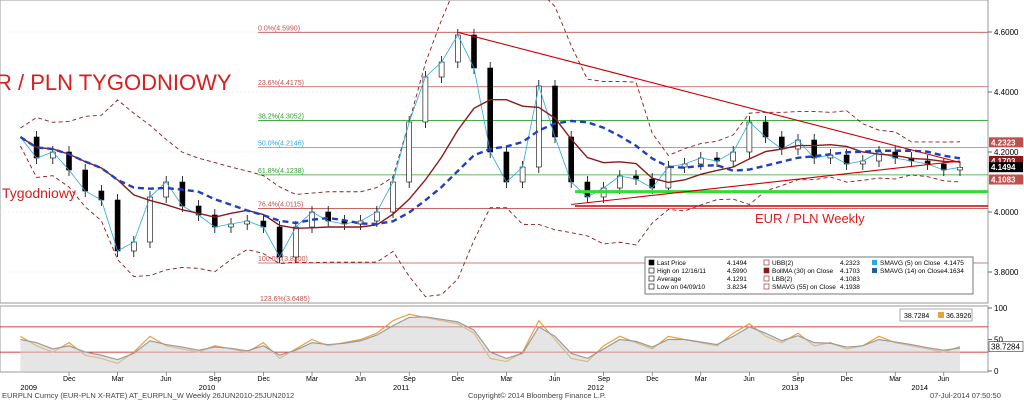  I want to click on fib-label: 23.6%(4.4175), so click(281, 83).